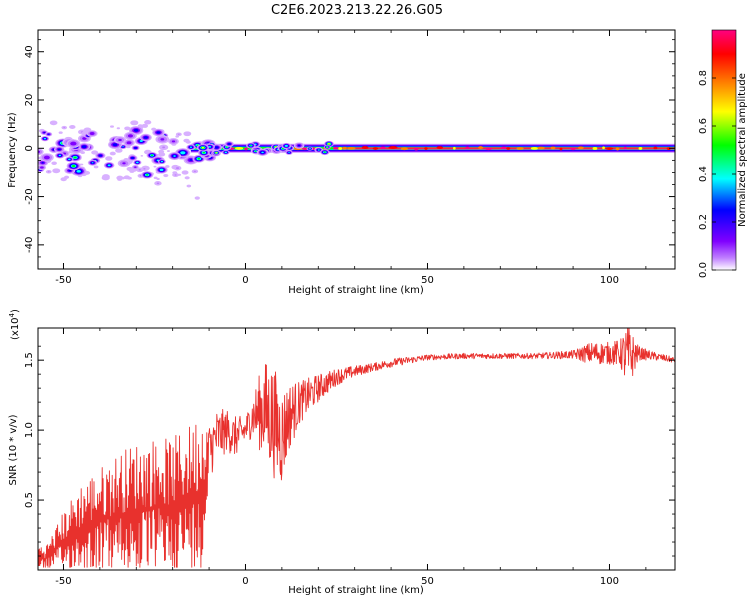 Image resolution: width=750 pixels, height=600 pixels. Describe the element at coordinates (724, 150) in the screenshot. I see `colorbar-gradient` at that location.